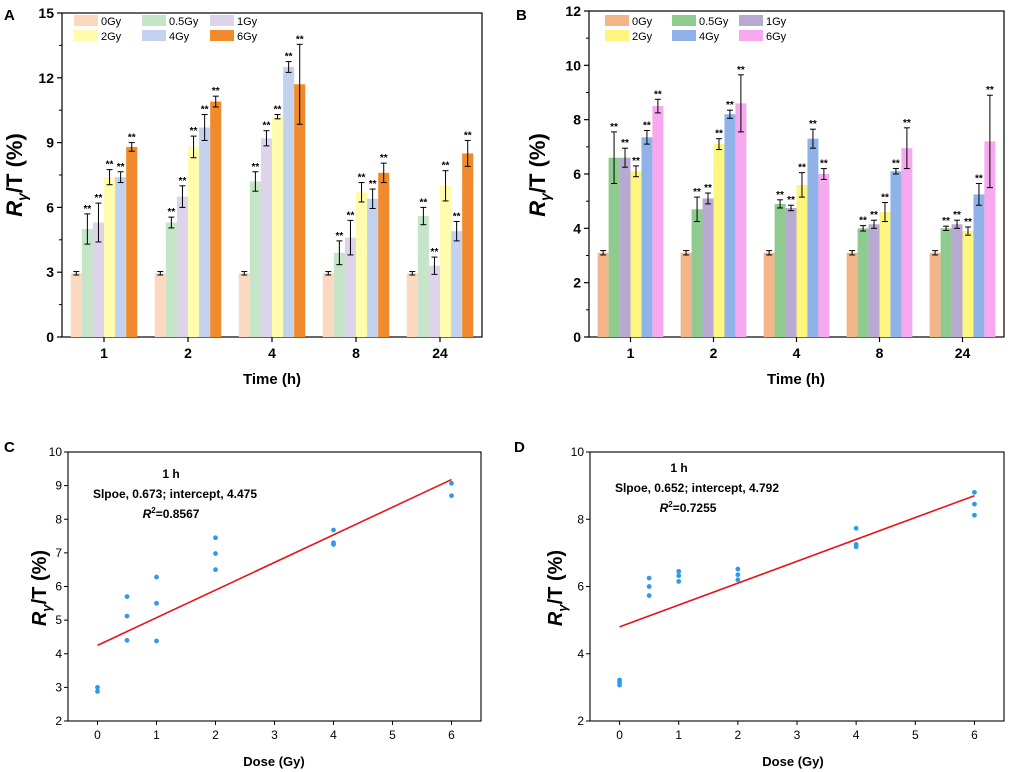  I want to click on x-tick-label: 0, so click(619, 735).